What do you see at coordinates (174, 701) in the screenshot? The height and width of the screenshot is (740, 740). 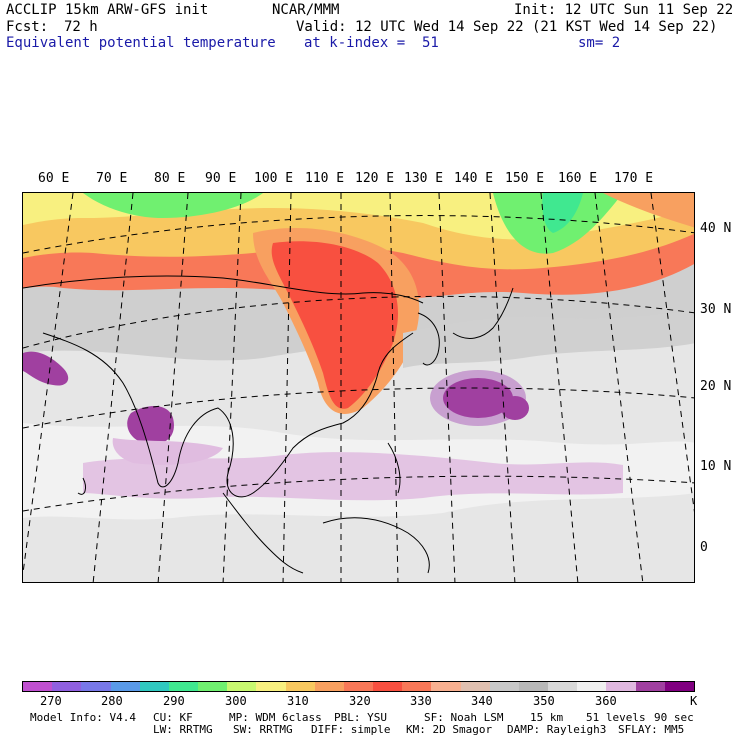 I see `colorbar-tick: 290` at bounding box center [174, 701].